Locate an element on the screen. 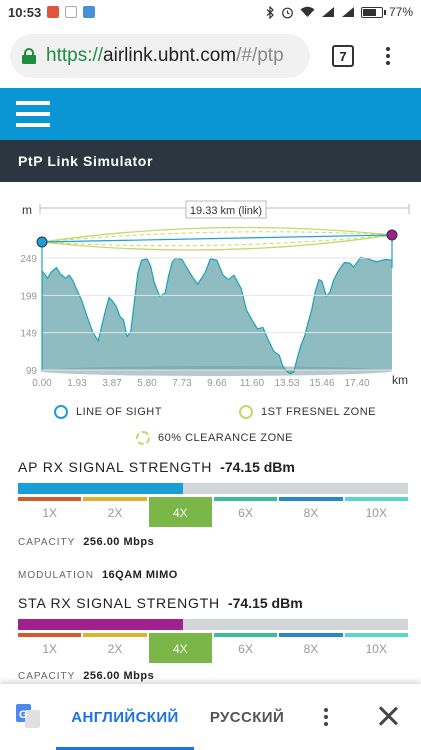  legend-clearance-zone-label: 60% CLEARANCE ZONE is located at coordinates (225, 438).